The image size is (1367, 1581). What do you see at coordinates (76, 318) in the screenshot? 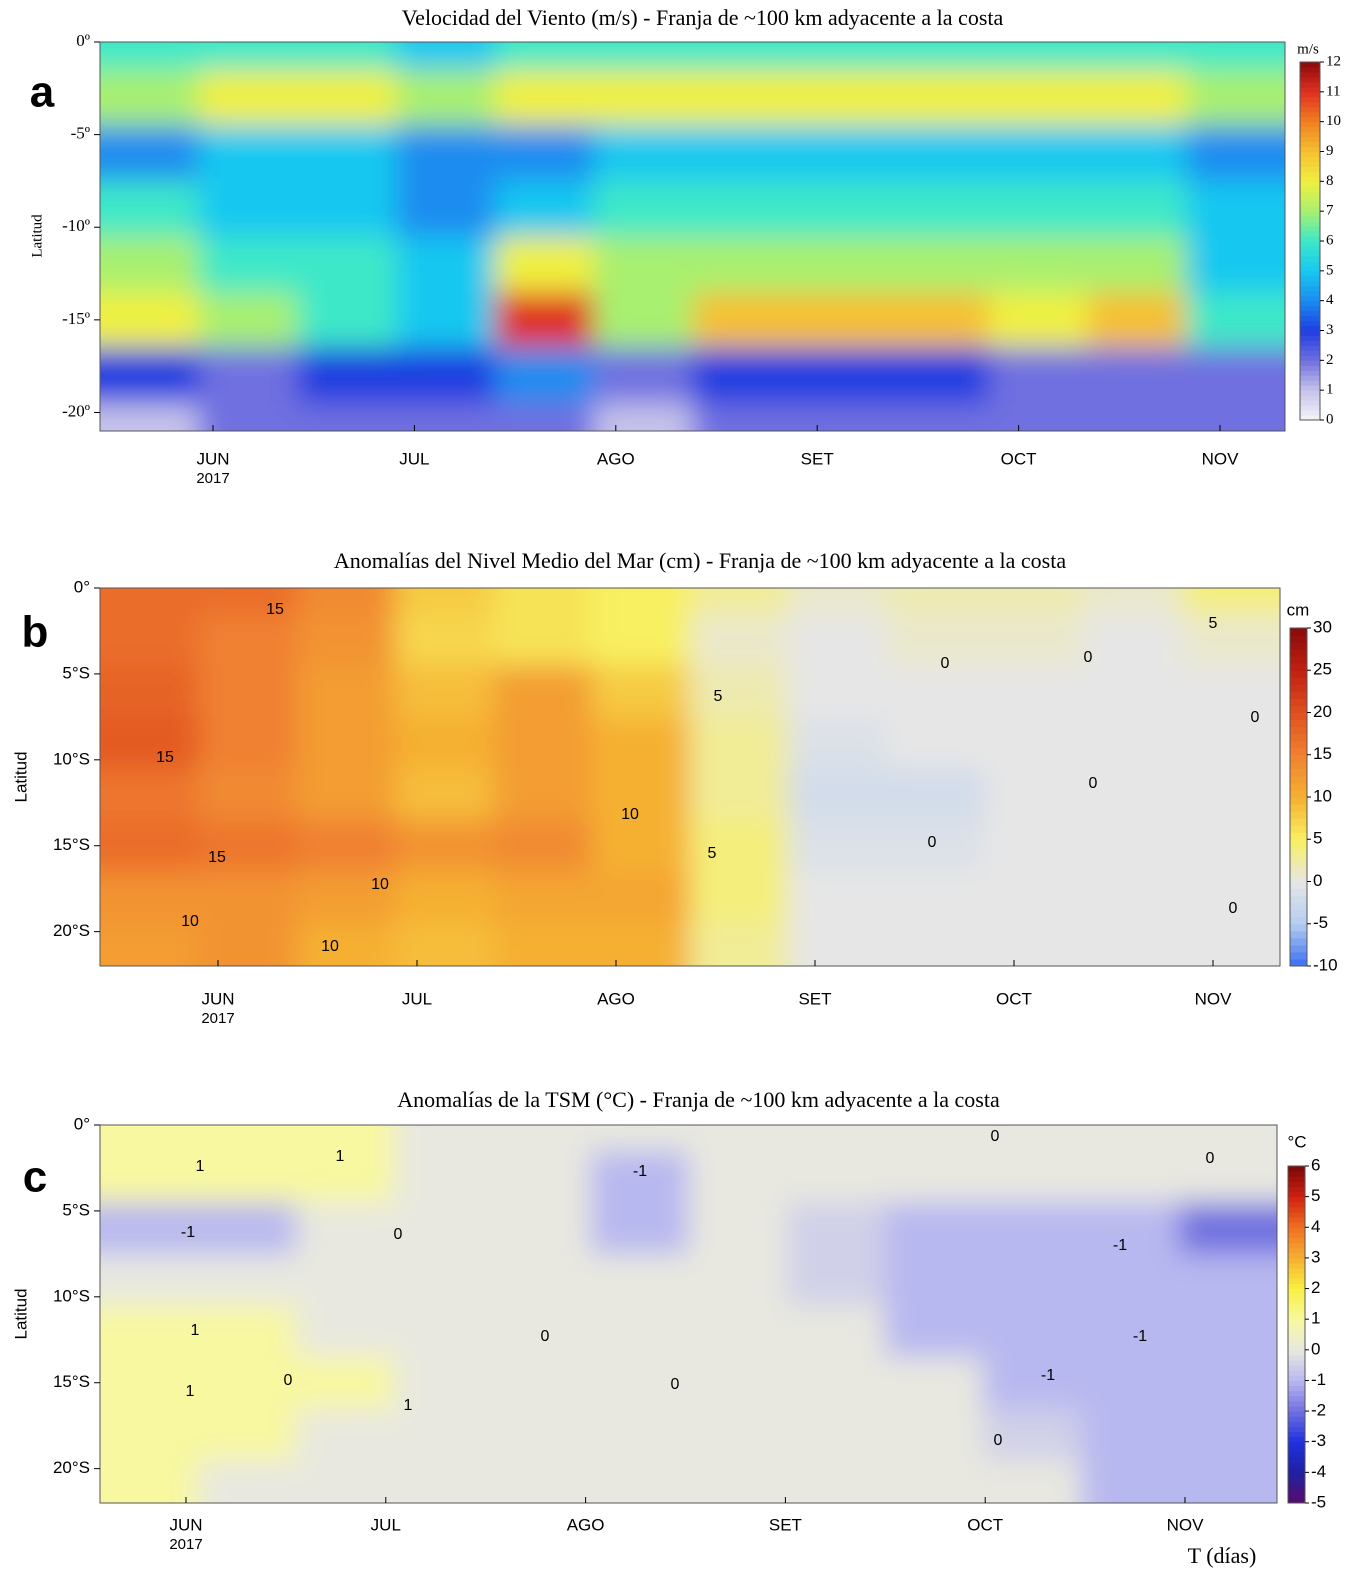
I see `y-tick-label: -15º` at bounding box center [76, 318].